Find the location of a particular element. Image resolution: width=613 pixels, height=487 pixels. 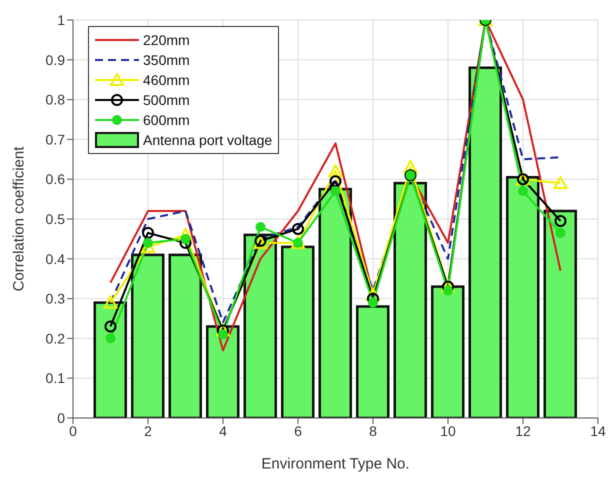

x-tick-label: 12 is located at coordinates (523, 430).